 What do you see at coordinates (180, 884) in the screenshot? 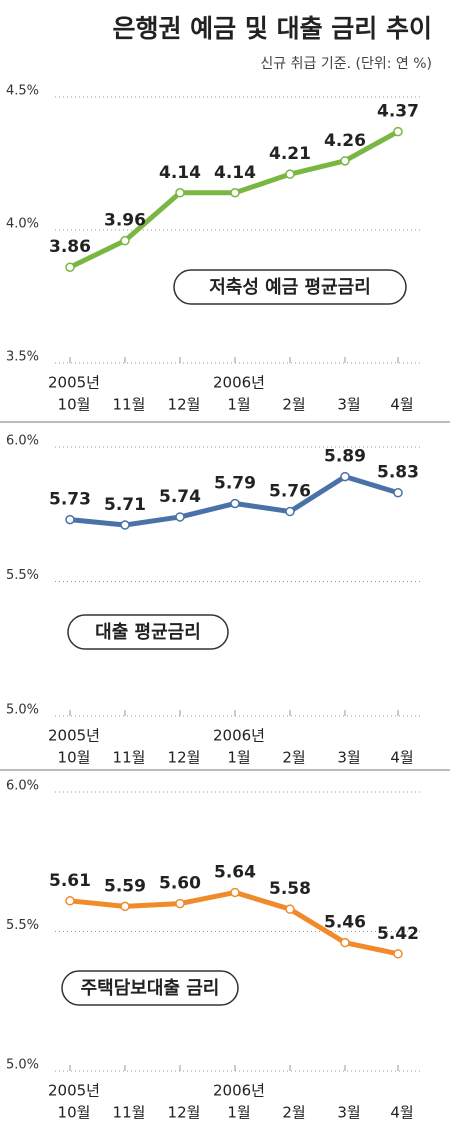
I see `value-label: 5.60` at bounding box center [180, 884].